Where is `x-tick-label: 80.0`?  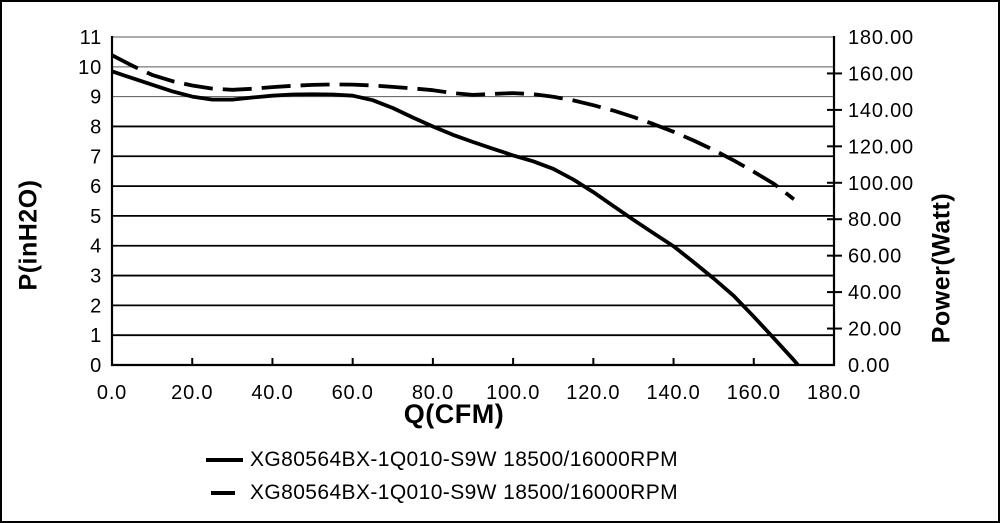
x-tick-label: 80.0 is located at coordinates (433, 393).